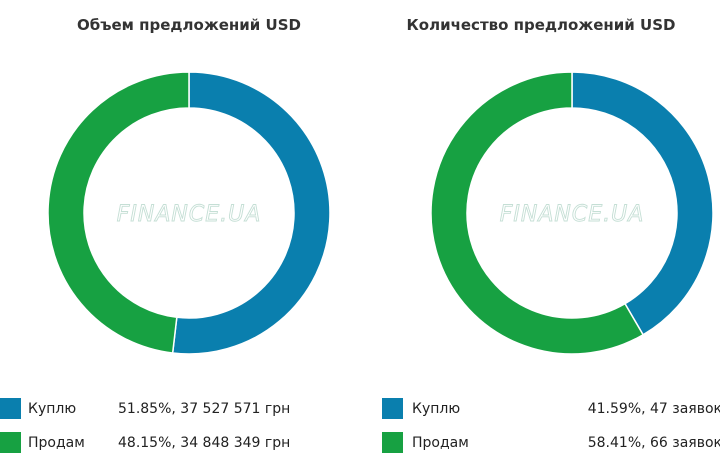 The image size is (720, 470). I want to click on legend-value: 41.59%, 47 заявок, so click(653, 409).